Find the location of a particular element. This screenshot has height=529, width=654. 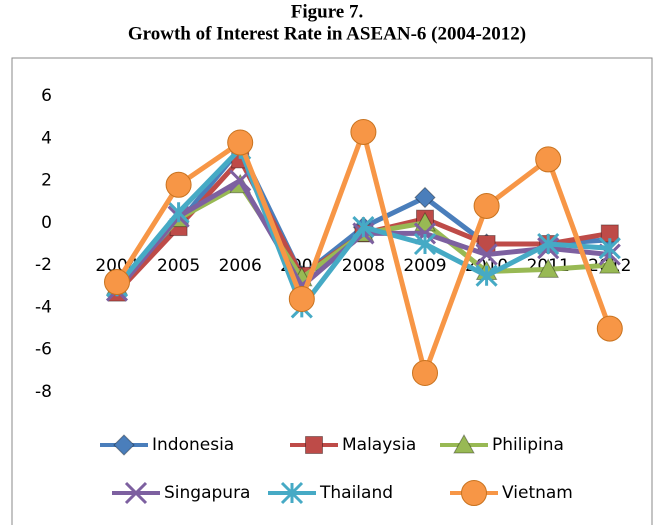

y-tick-label: 0 is located at coordinates (46, 223).